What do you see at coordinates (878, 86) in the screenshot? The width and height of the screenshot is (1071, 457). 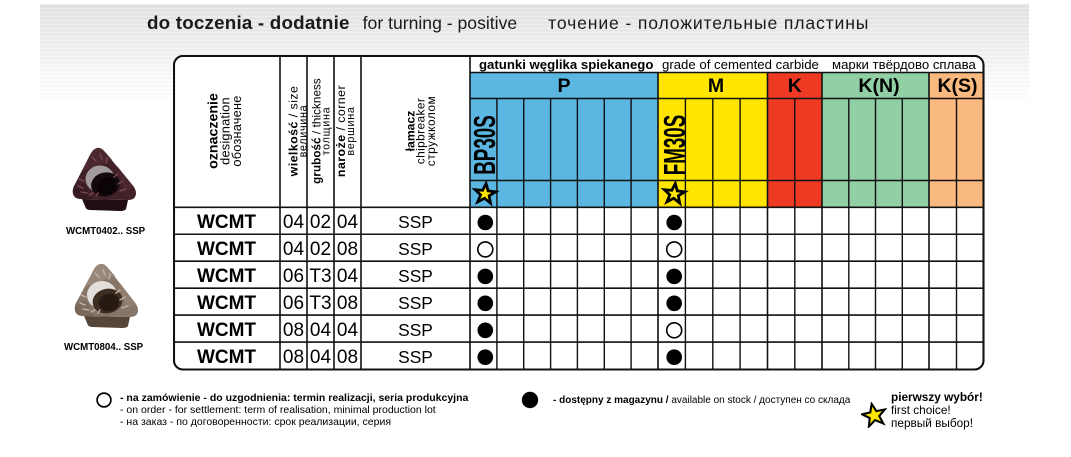 I see `svg-text: K(N)` at bounding box center [878, 86].